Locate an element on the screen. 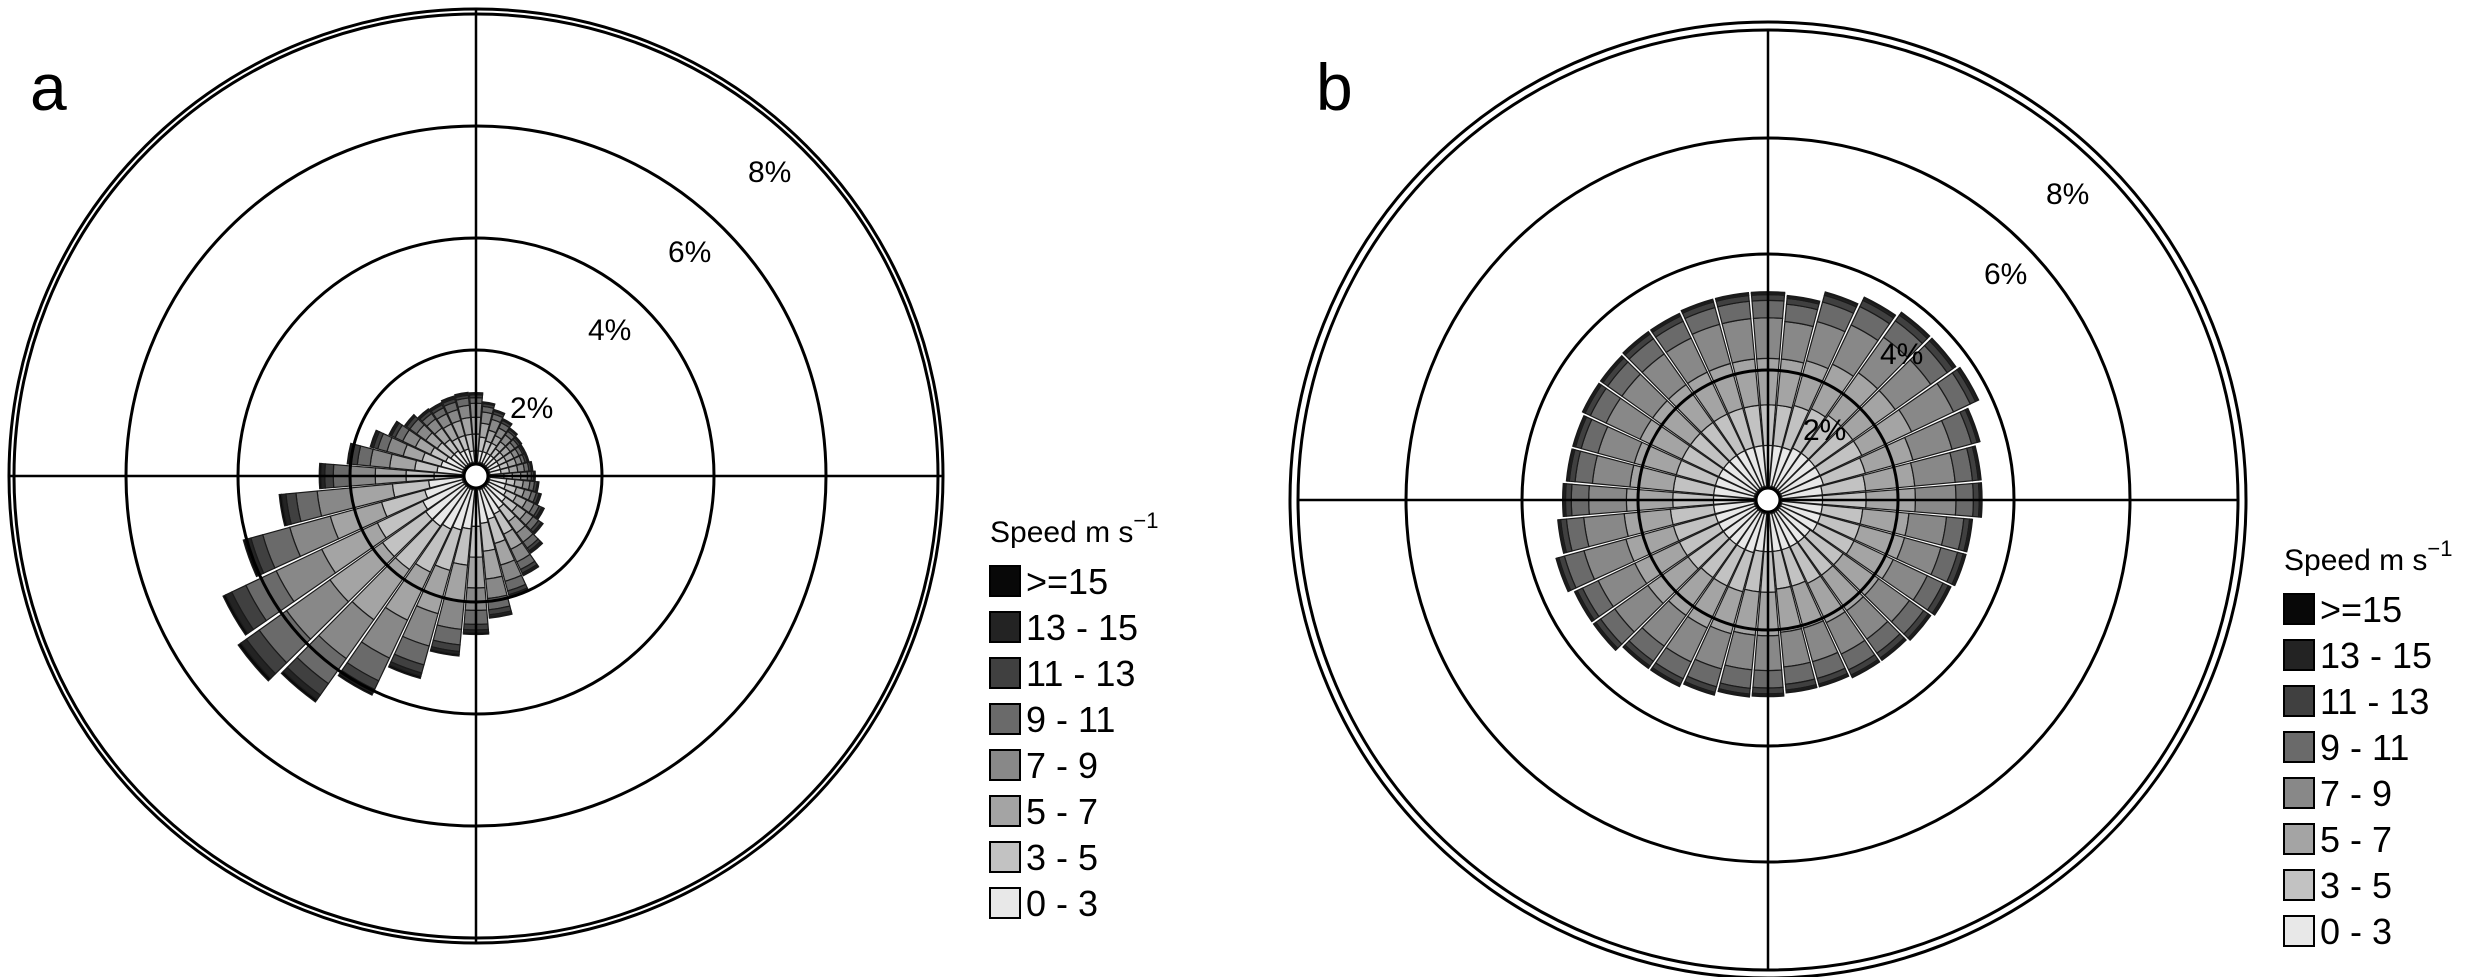 The width and height of the screenshot is (2491, 977). wedge-a-dir210-bin7 is located at coordinates (355, 684).